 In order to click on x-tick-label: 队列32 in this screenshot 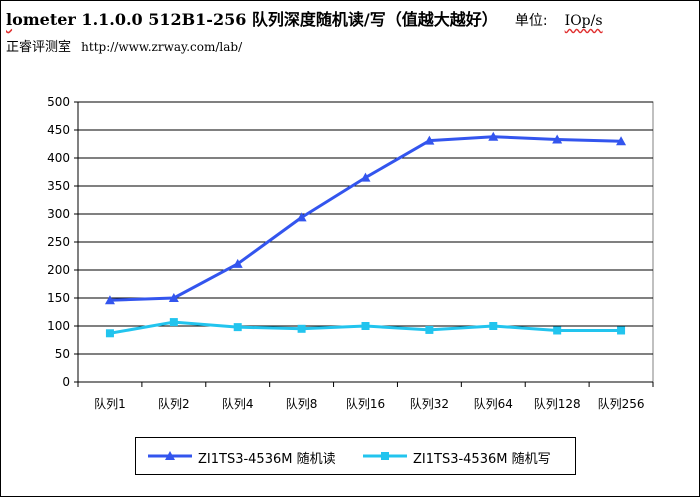, I will do `click(429, 403)`.